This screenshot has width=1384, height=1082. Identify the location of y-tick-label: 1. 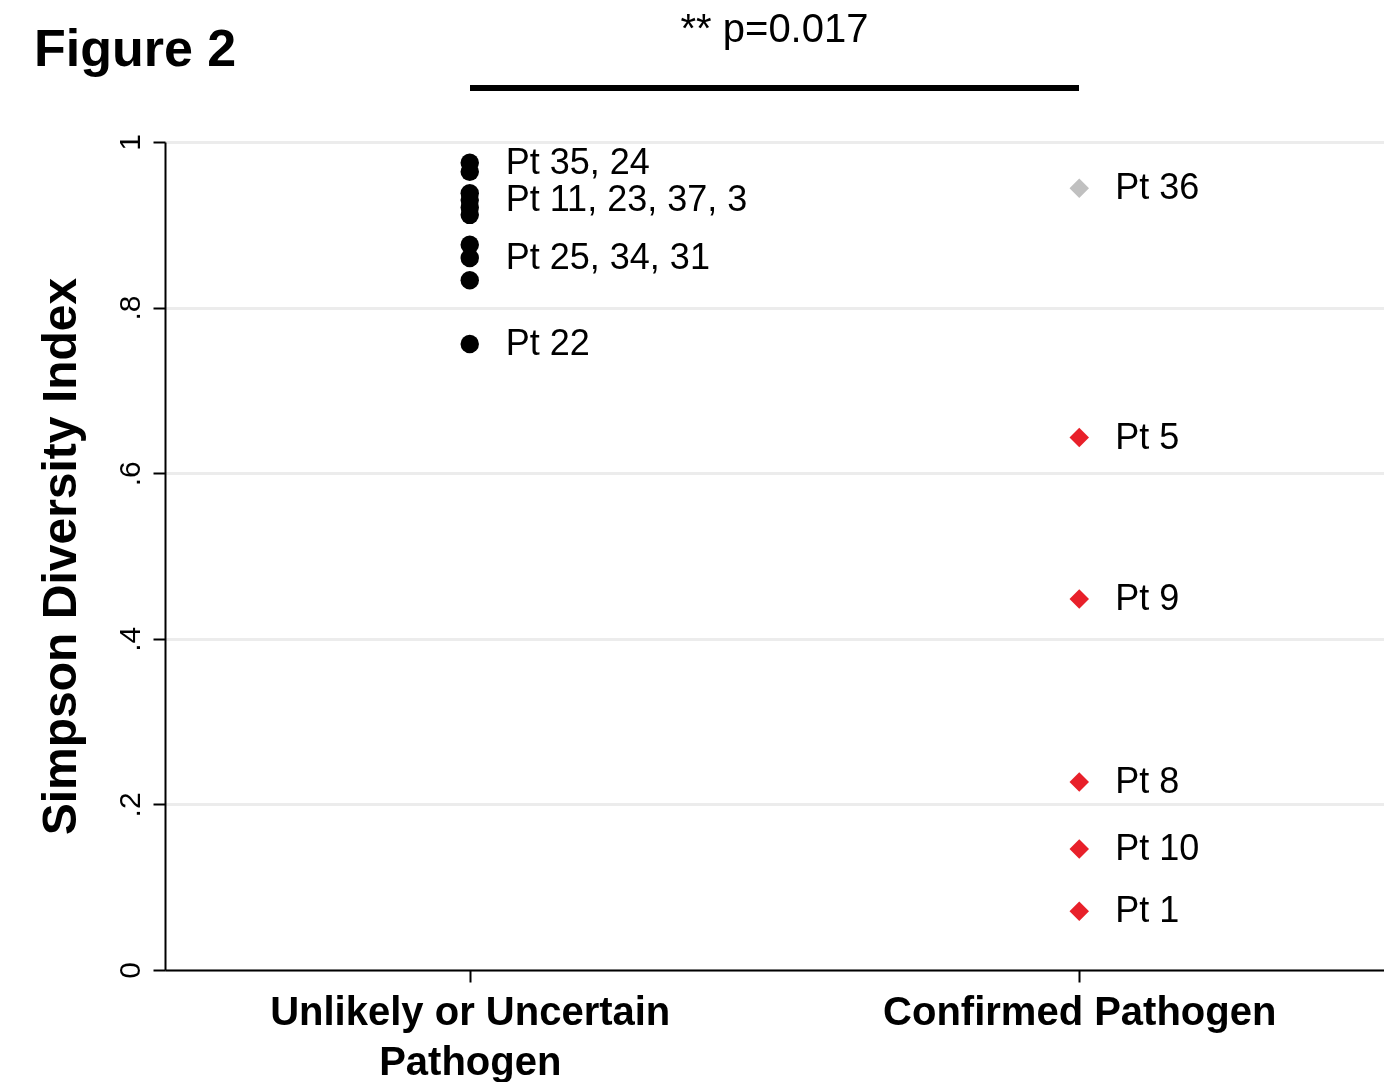
(129, 142).